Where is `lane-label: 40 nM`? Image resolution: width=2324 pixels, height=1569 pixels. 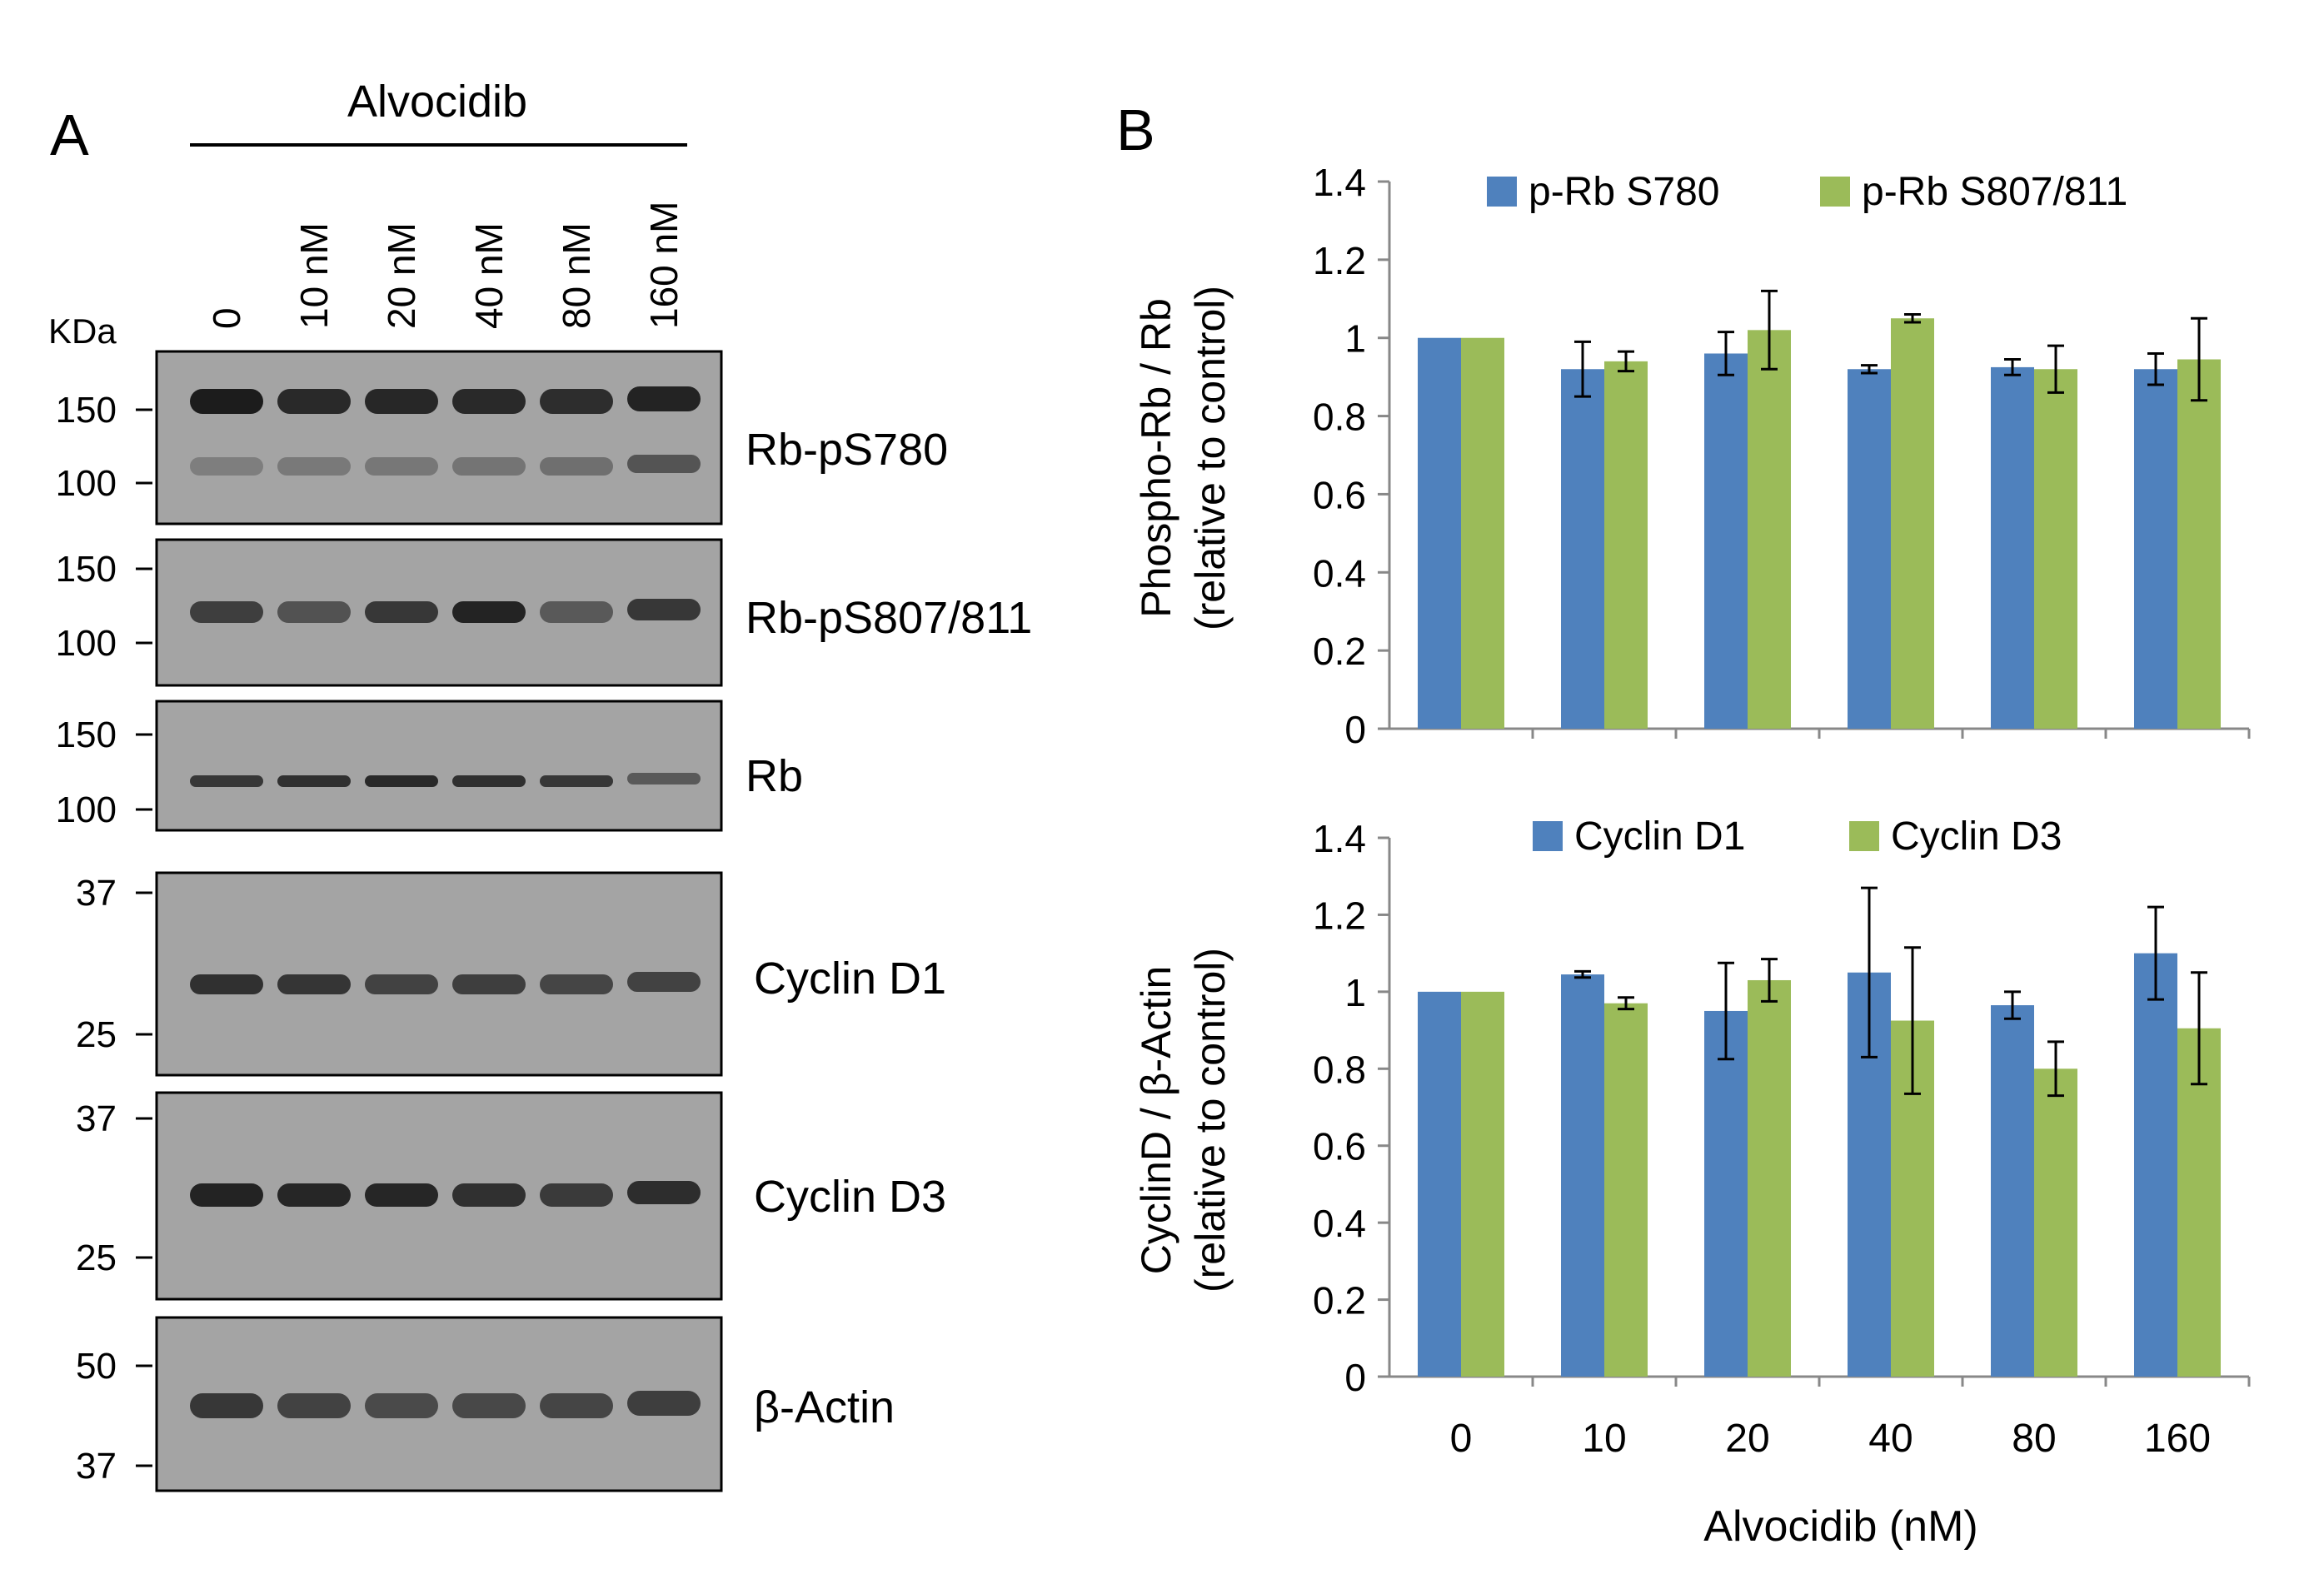 lane-label: 40 nM is located at coordinates (489, 275).